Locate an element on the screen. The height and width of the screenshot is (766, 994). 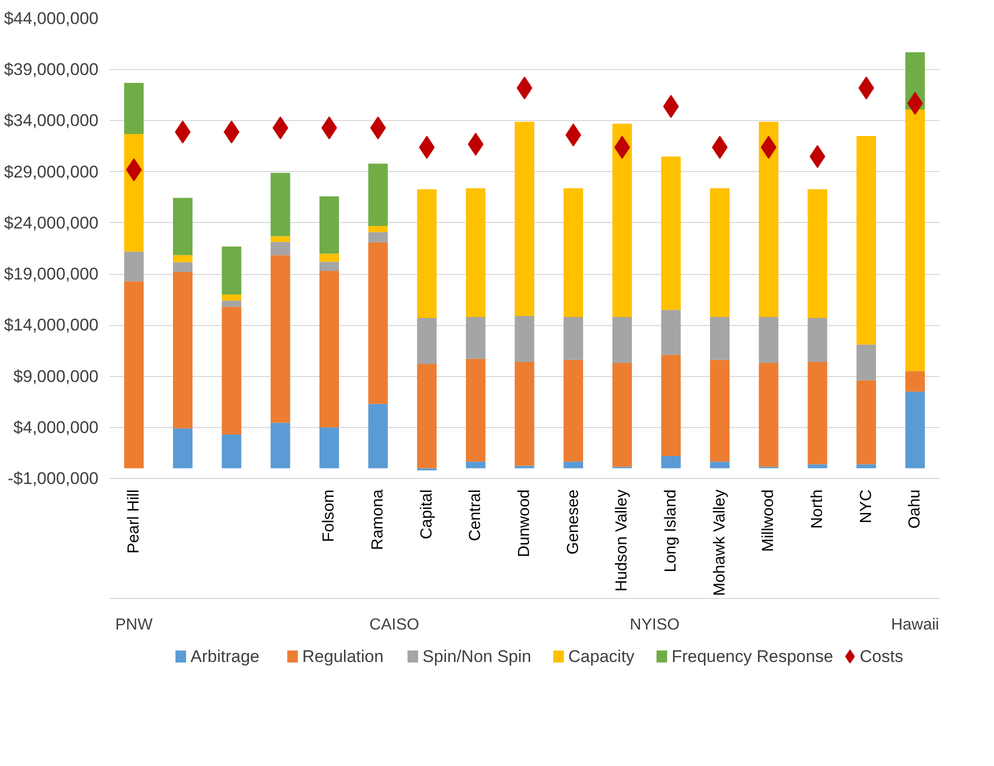
x-tick-label: North is located at coordinates (817, 509).